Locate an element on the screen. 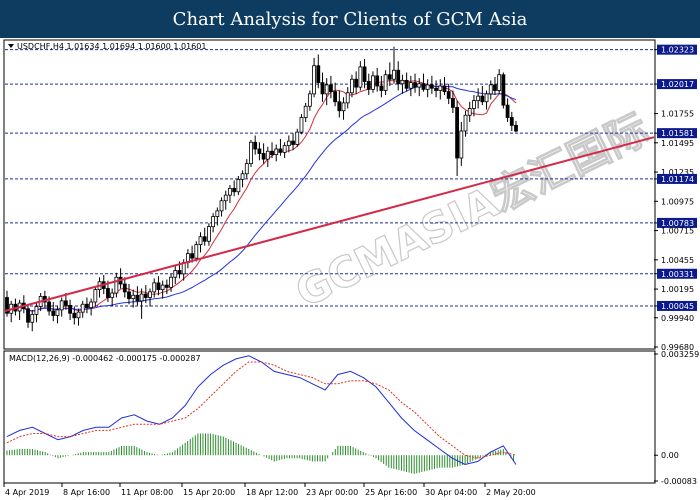  time-tick-label: 8 Apr 16:00 is located at coordinates (86, 492).